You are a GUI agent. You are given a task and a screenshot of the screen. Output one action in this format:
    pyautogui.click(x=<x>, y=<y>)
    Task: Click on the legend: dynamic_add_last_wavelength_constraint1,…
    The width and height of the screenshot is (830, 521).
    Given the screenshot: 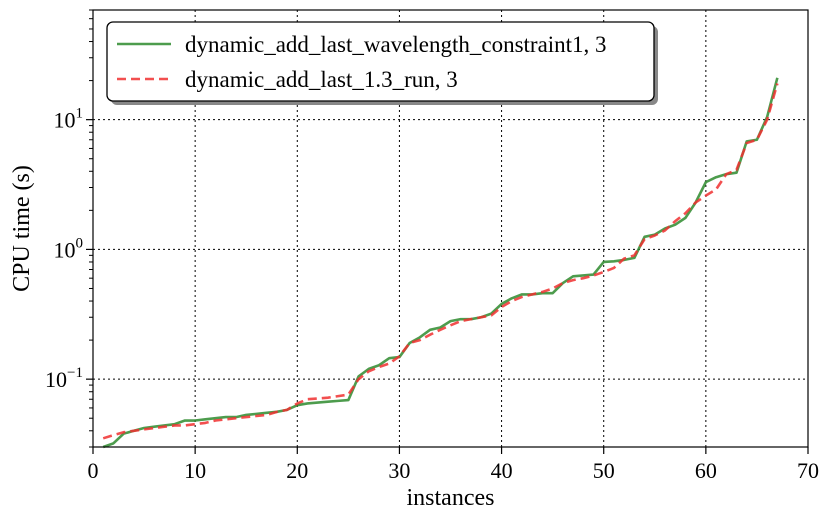 What is the action you would take?
    pyautogui.click(x=382, y=63)
    